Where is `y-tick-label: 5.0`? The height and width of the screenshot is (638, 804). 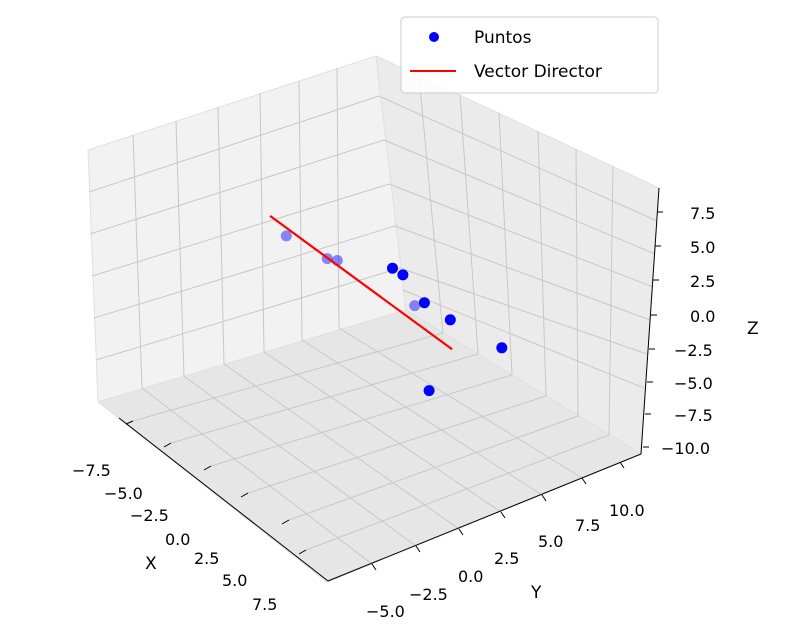
y-tick-label: 5.0 is located at coordinates (550, 541).